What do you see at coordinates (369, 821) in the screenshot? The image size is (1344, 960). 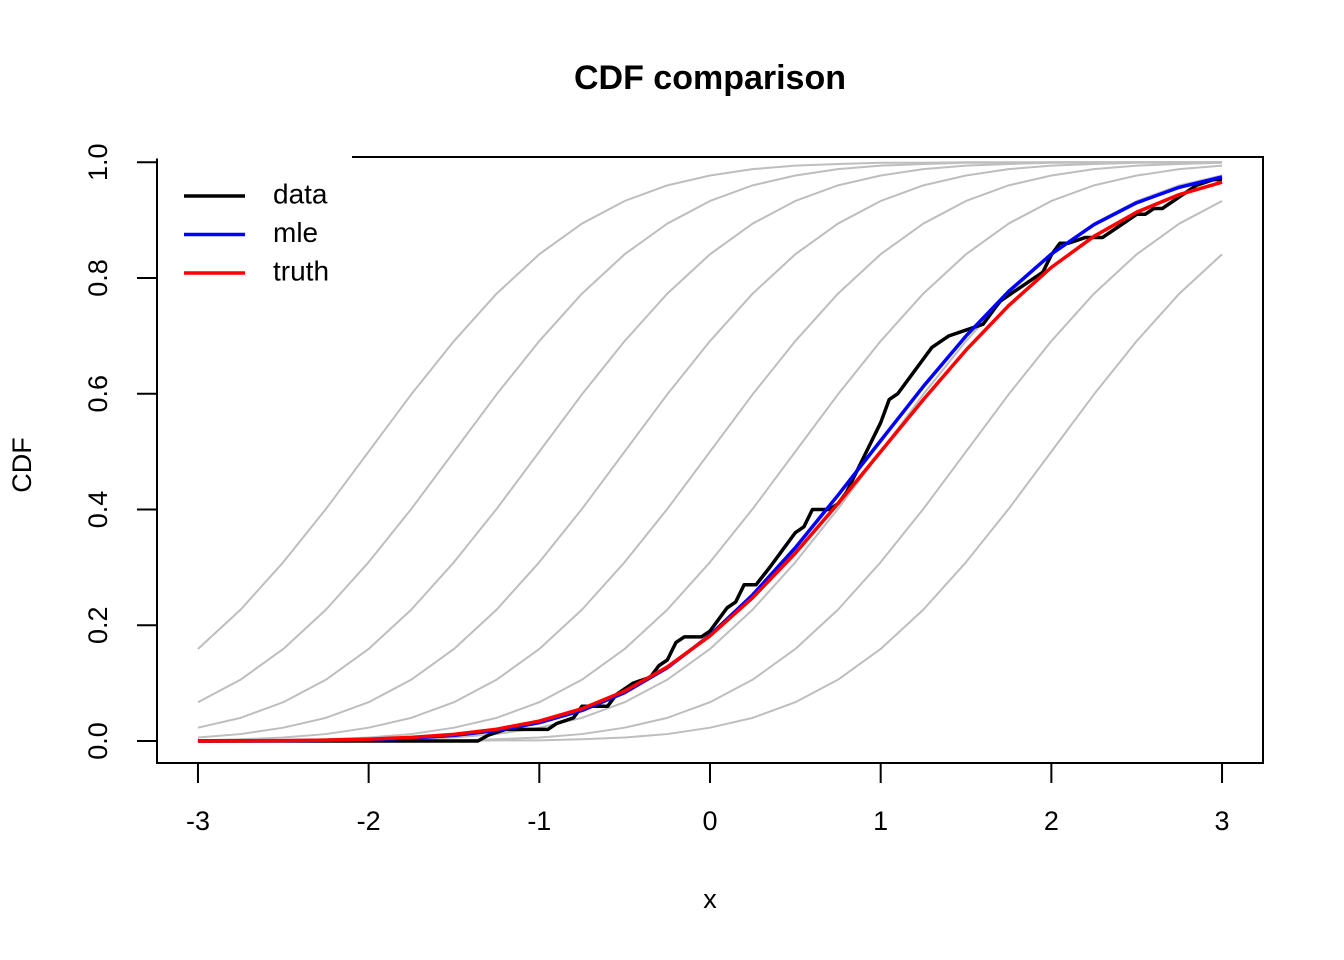 I see `x-tick-label: -2` at bounding box center [369, 821].